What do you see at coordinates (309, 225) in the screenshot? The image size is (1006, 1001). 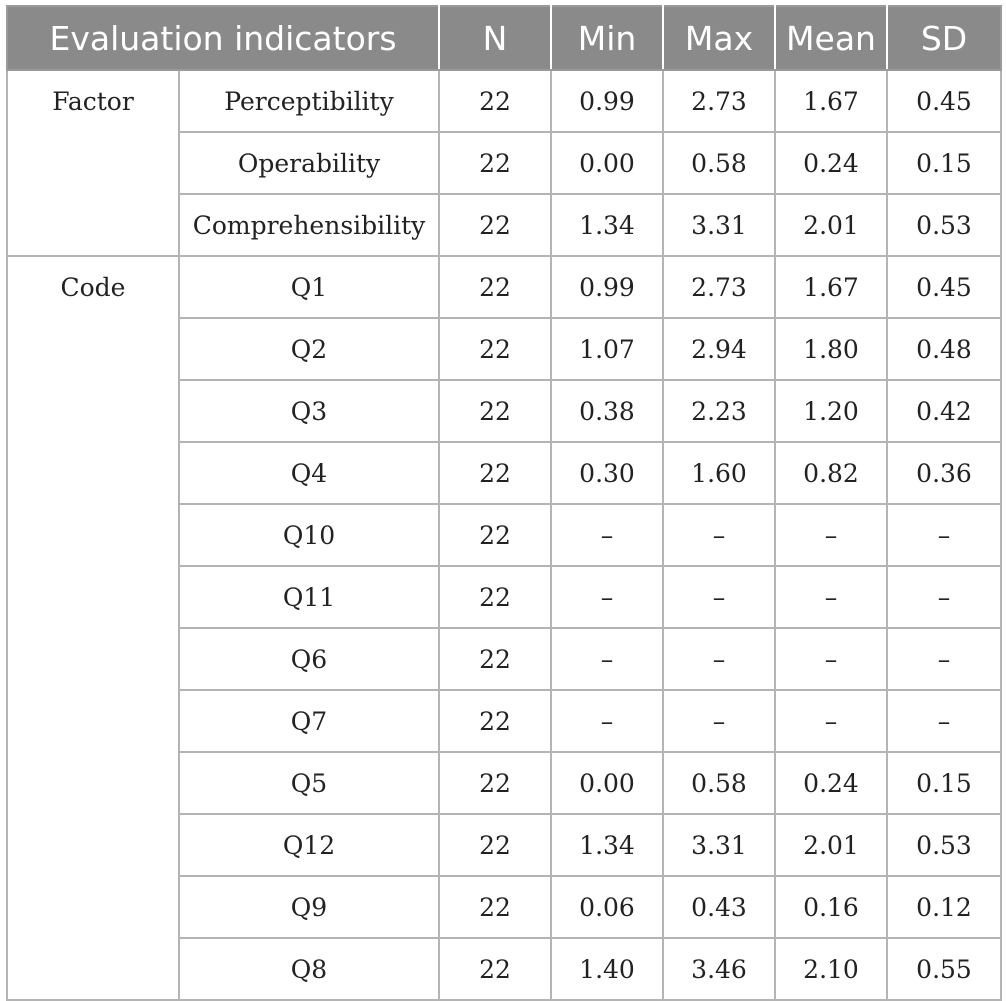 I see `cell-indicator: Comprehensibility` at bounding box center [309, 225].